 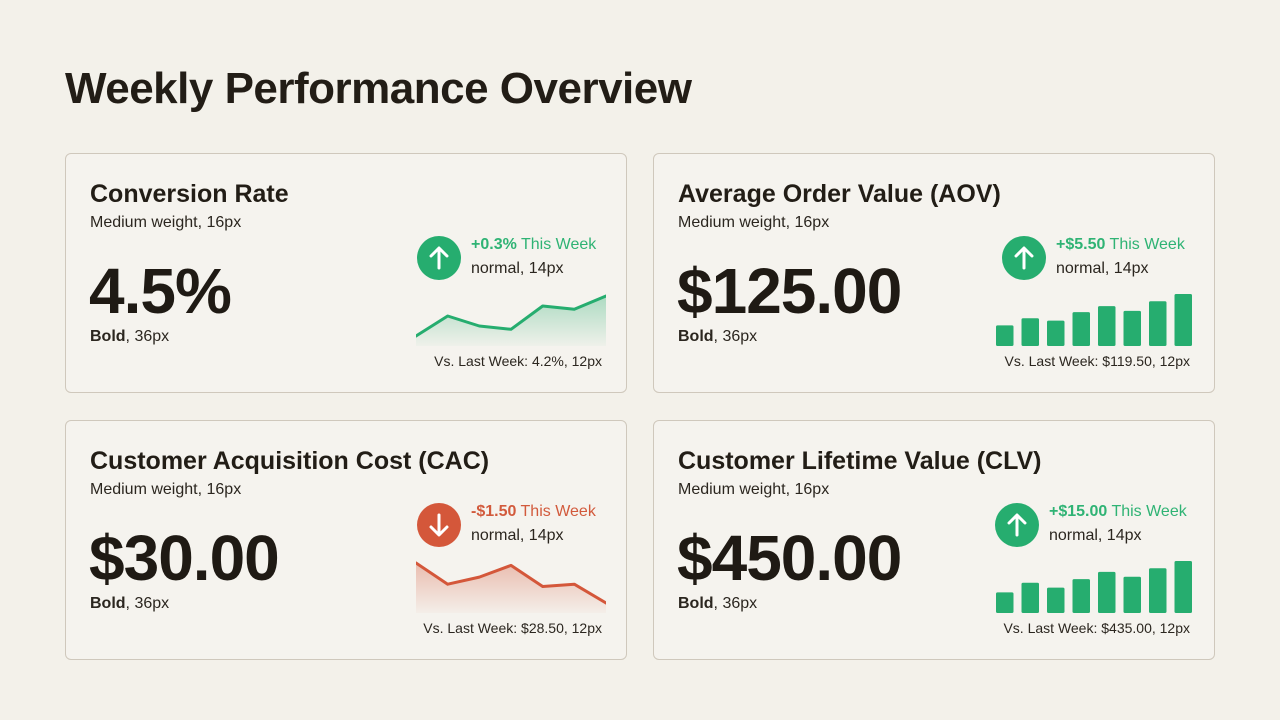 What do you see at coordinates (789, 558) in the screenshot?
I see `metric-value: $450.00` at bounding box center [789, 558].